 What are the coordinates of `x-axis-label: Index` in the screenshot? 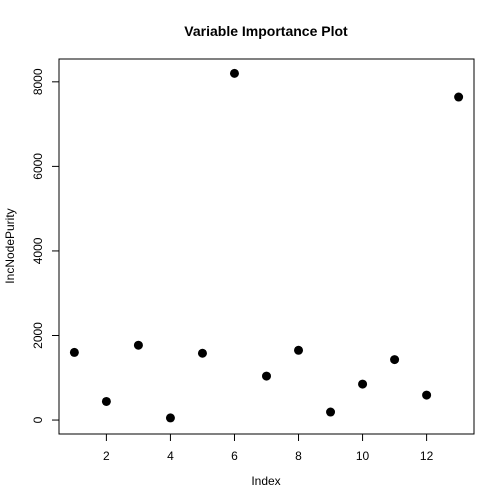 It's located at (265, 481).